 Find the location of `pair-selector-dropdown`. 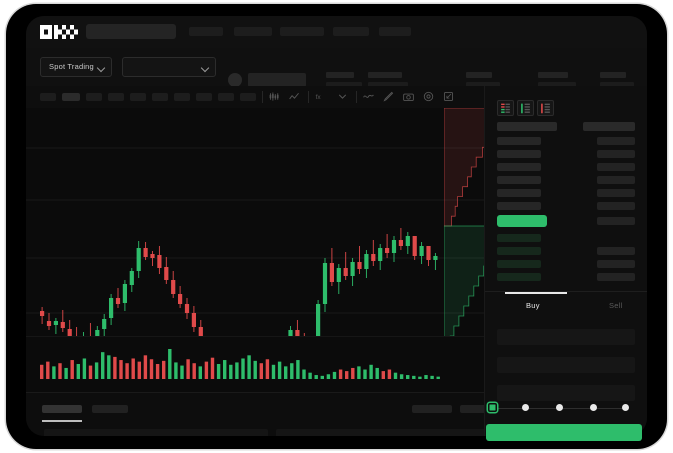

pair-selector-dropdown is located at coordinates (169, 67).